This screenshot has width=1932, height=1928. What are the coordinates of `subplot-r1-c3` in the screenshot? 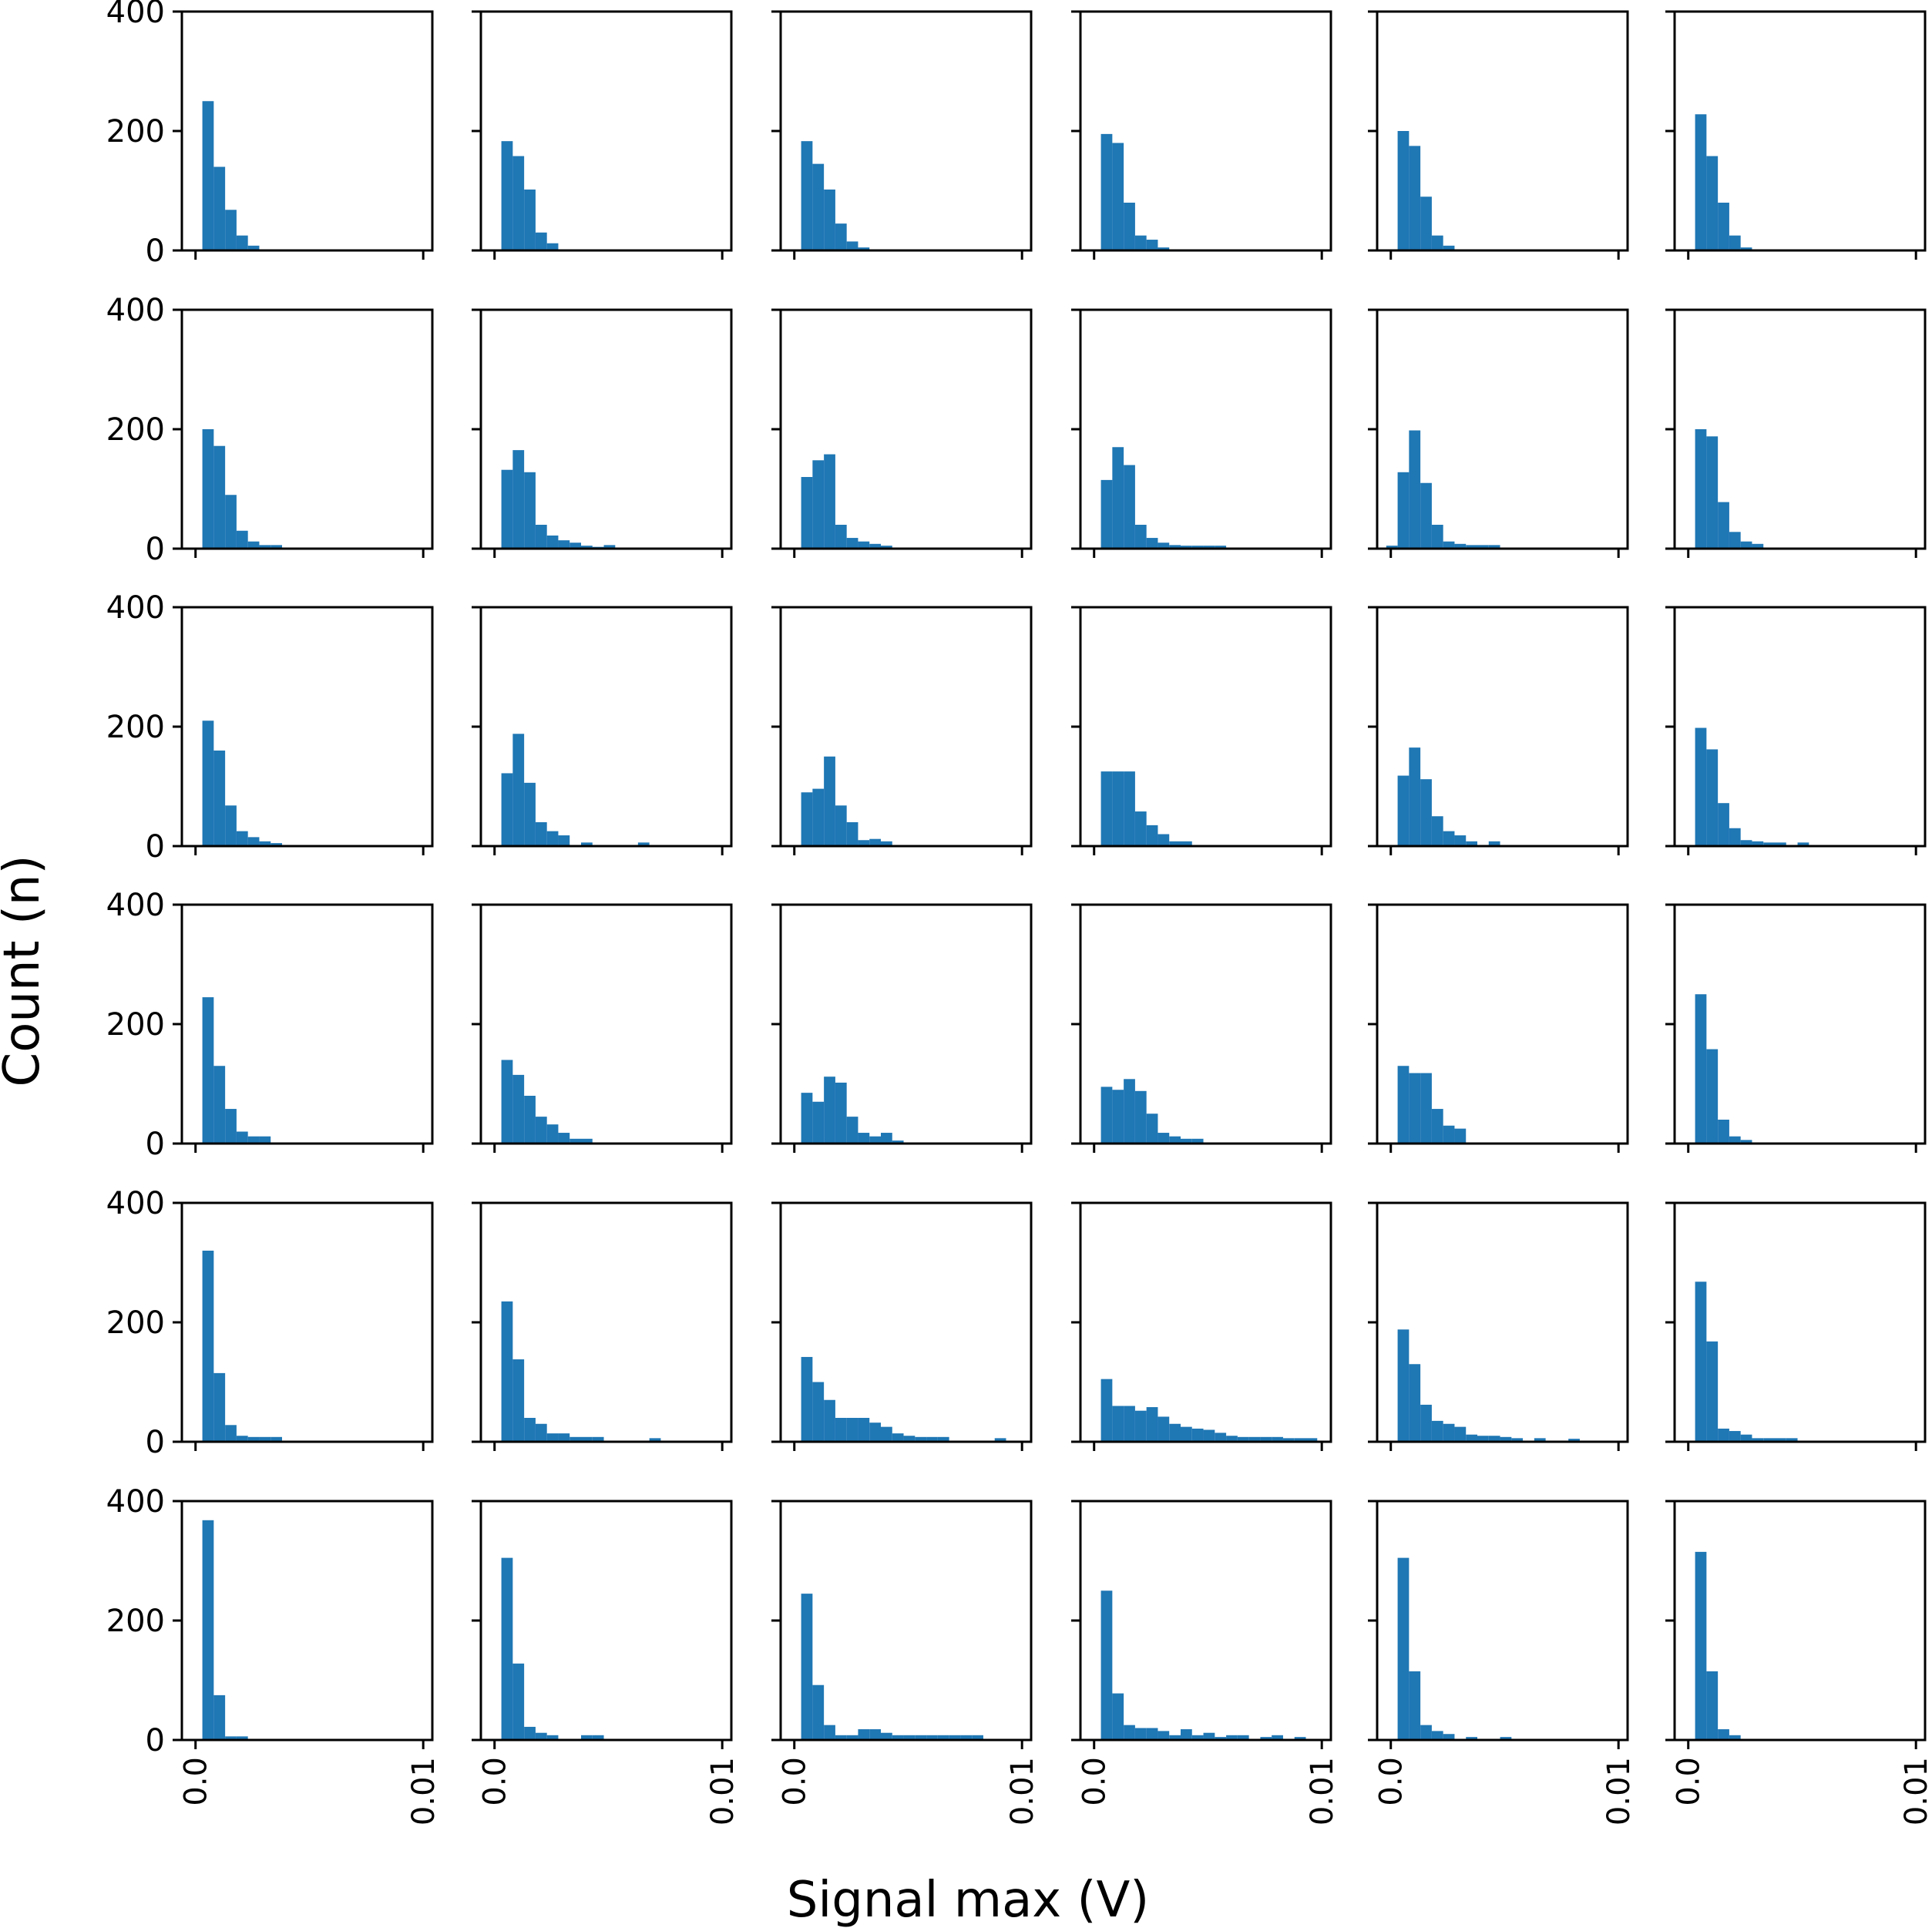 It's located at (902, 135).